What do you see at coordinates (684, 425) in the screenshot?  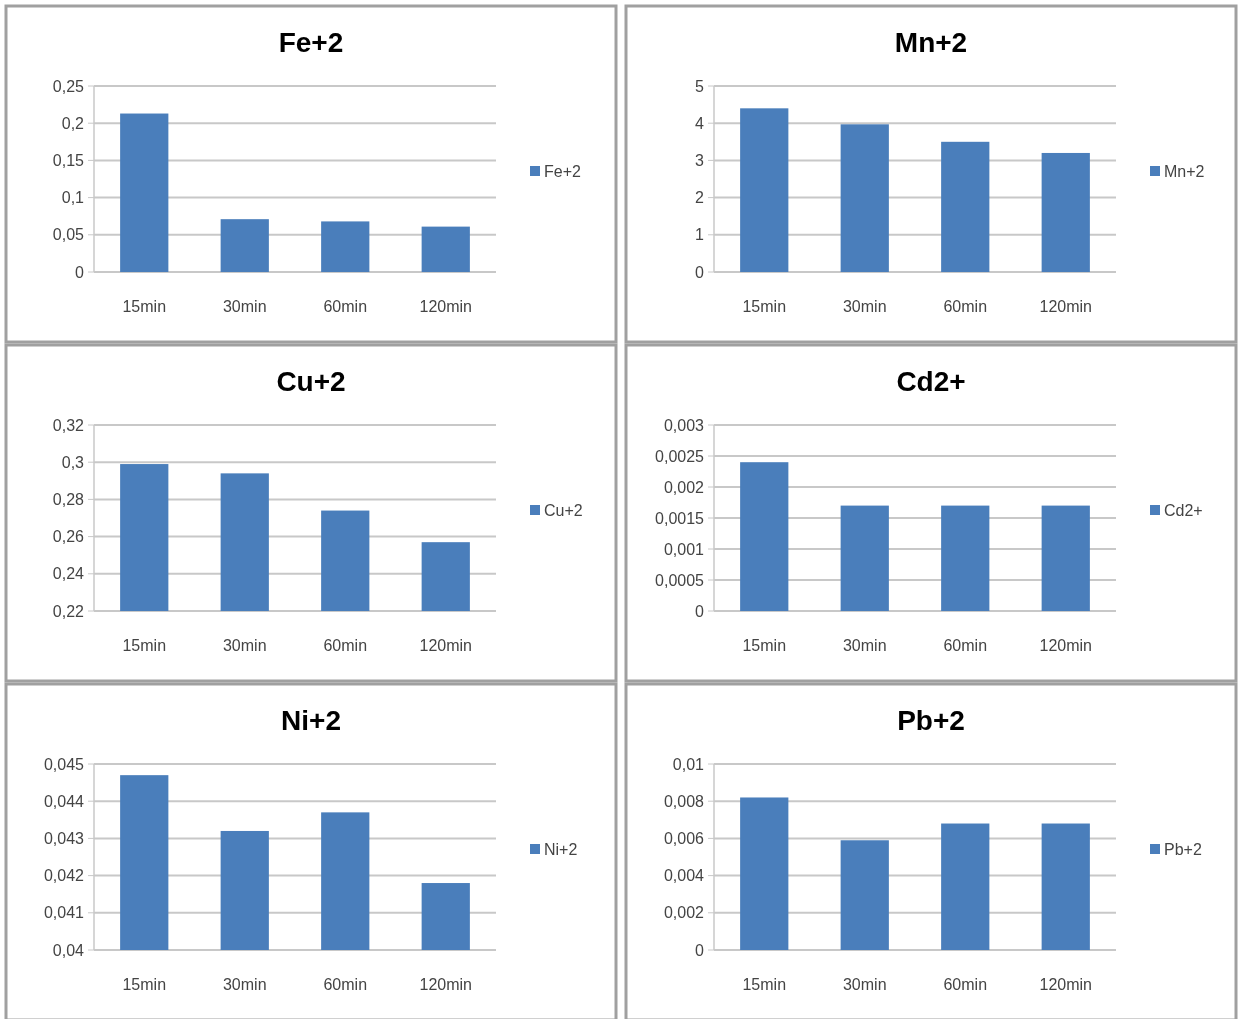 I see `y-tick-label: 0,003` at bounding box center [684, 425].